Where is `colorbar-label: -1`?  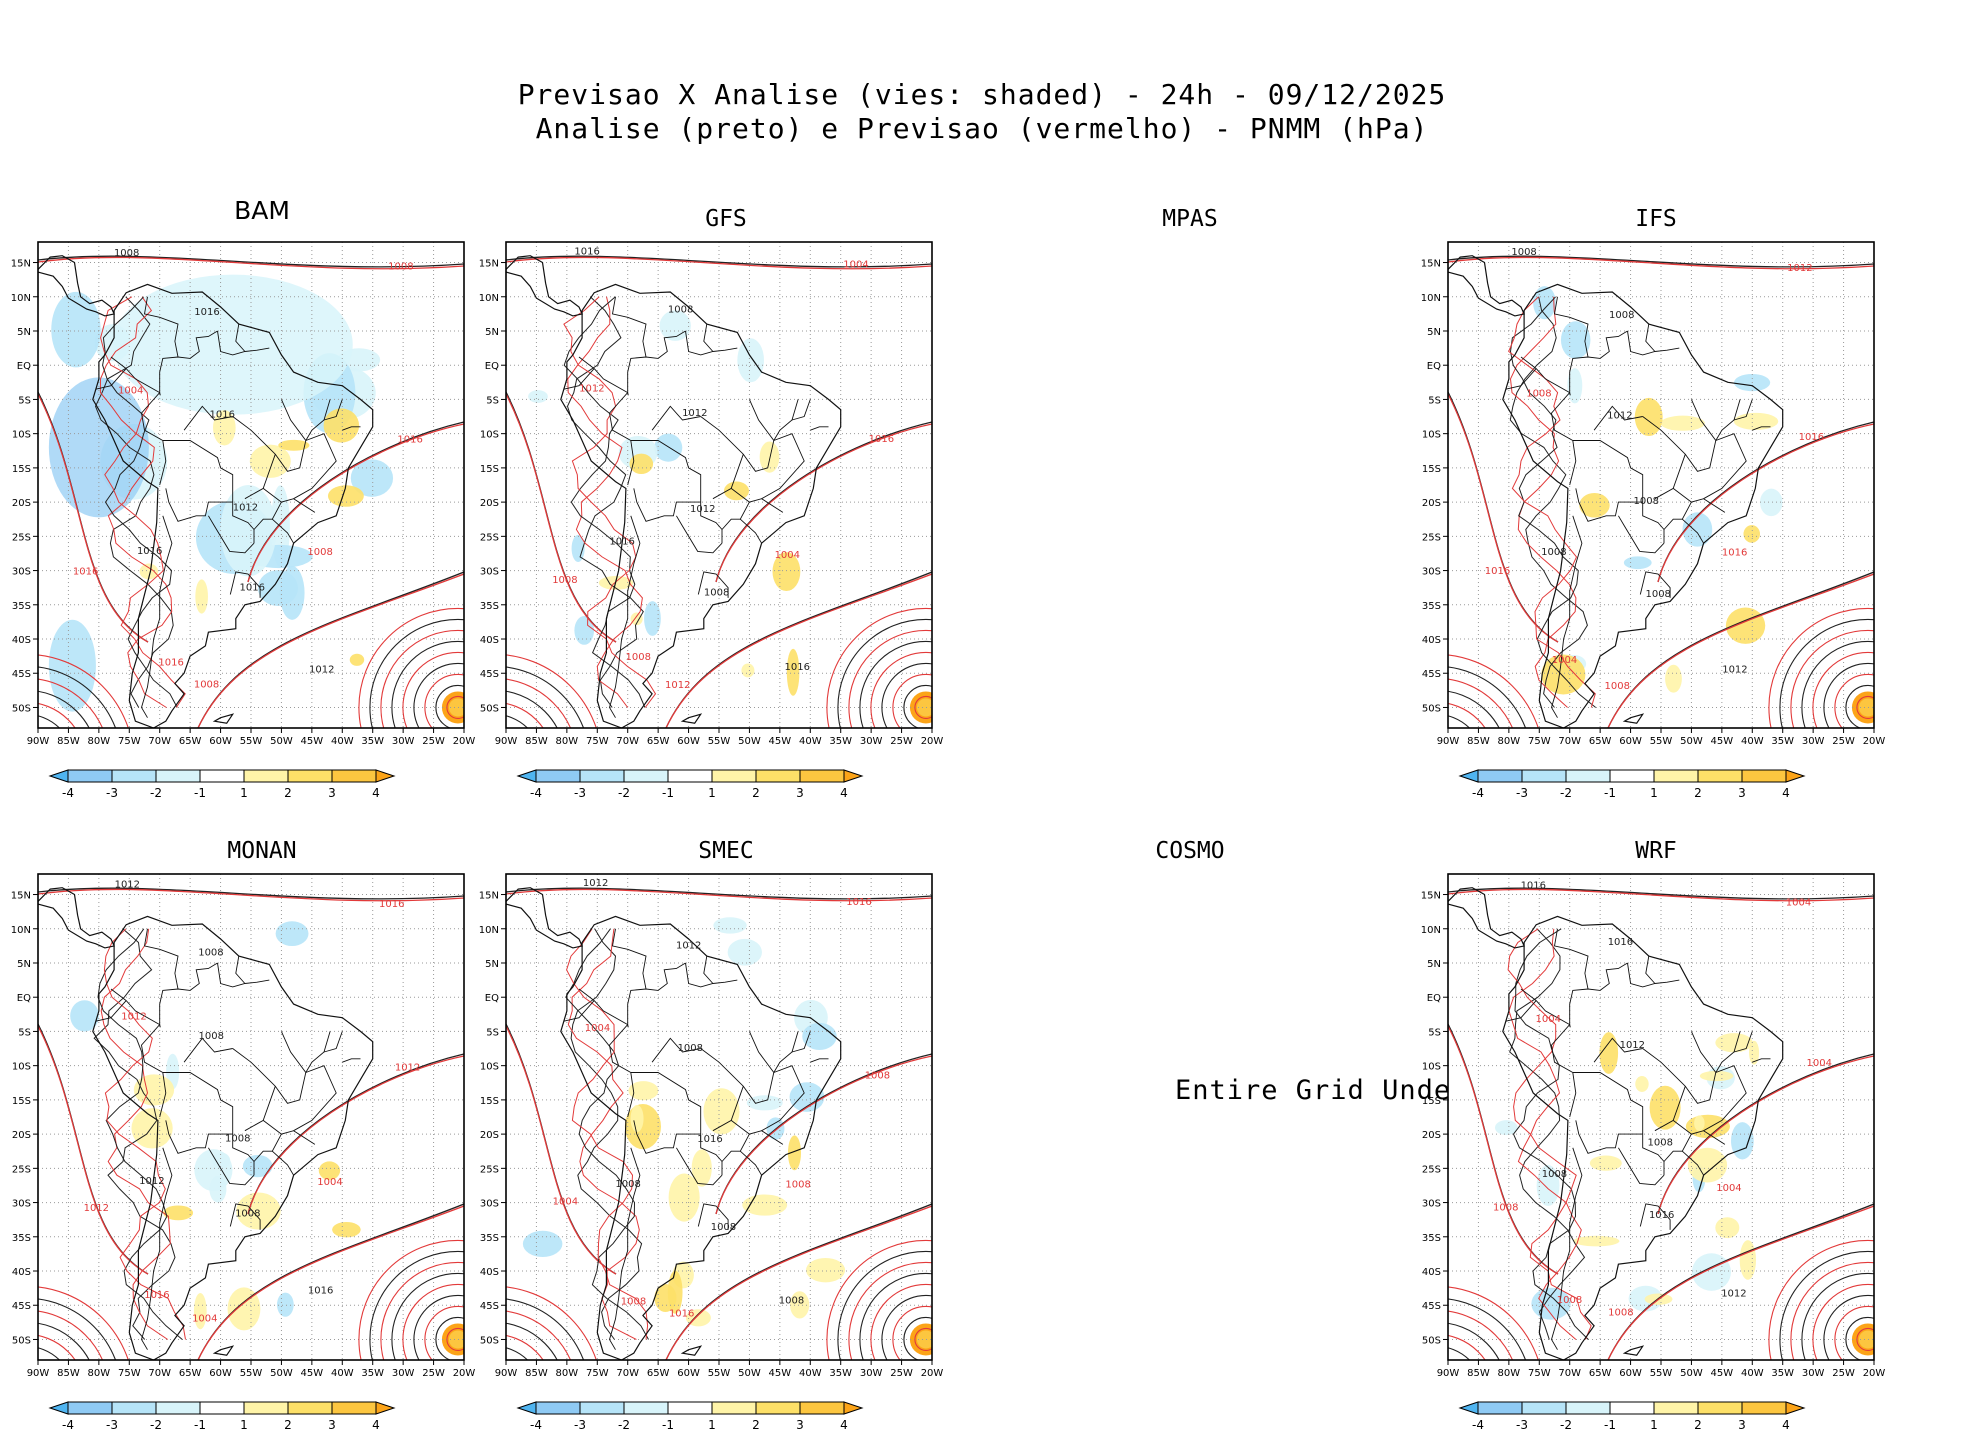
colorbar-label: -1 is located at coordinates (1610, 793).